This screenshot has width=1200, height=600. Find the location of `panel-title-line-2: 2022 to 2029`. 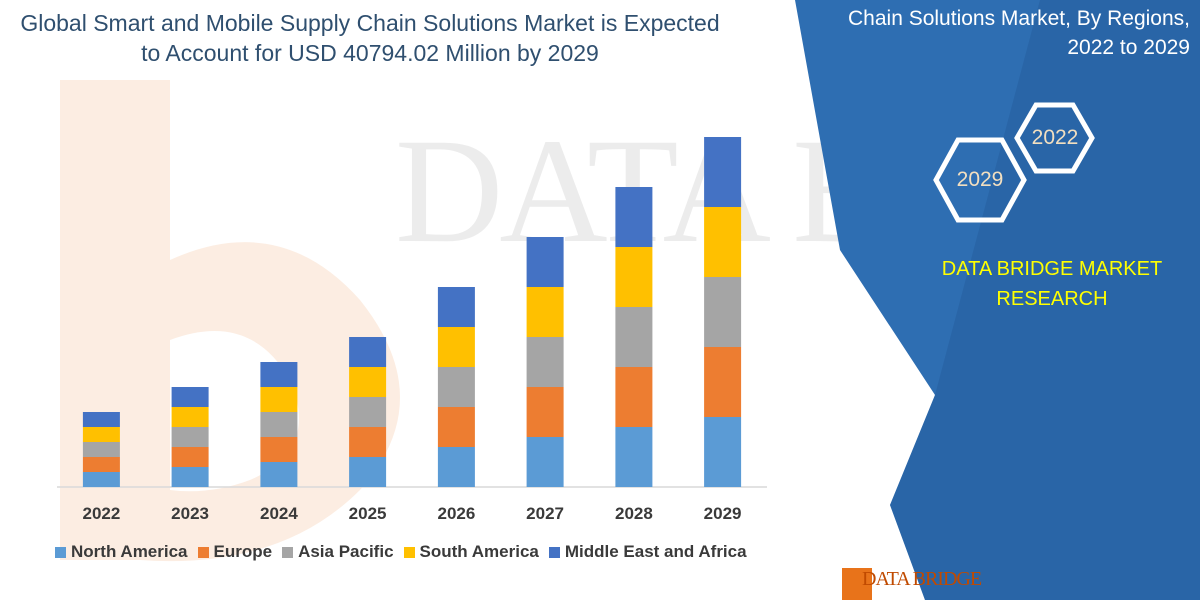

panel-title-line-2: 2022 to 2029 is located at coordinates (1128, 47).